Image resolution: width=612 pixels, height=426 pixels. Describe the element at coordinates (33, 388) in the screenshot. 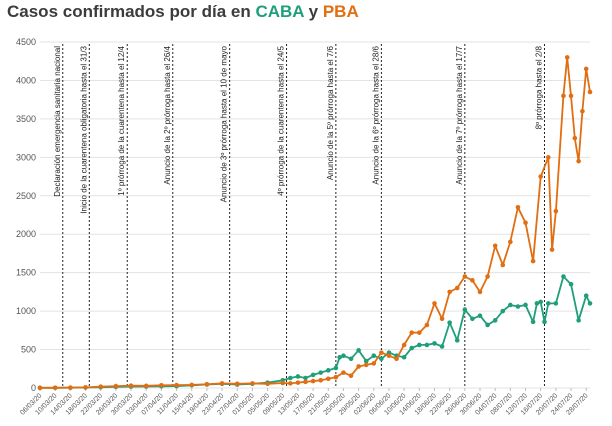

I see `y-tick-label: 0` at that location.